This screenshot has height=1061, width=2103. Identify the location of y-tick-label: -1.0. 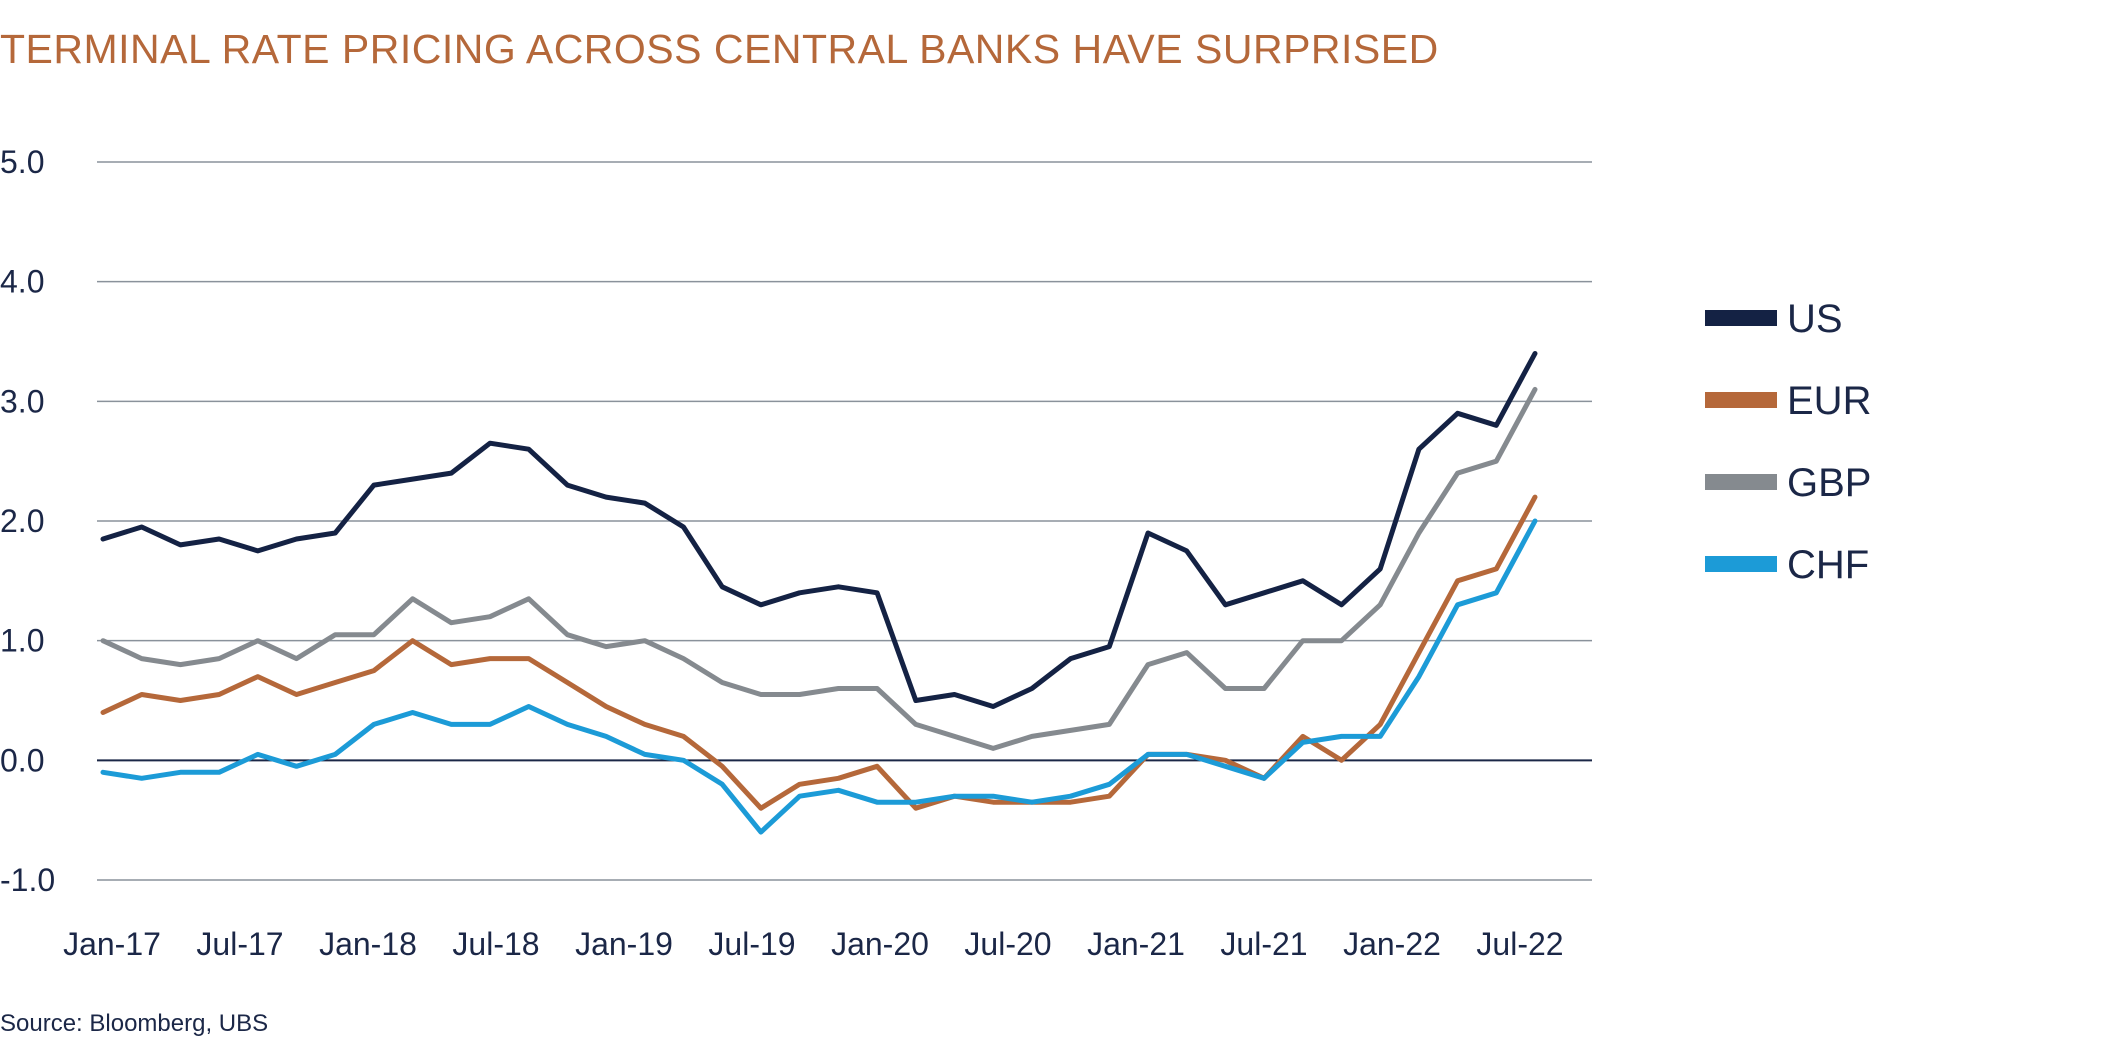
(27, 880).